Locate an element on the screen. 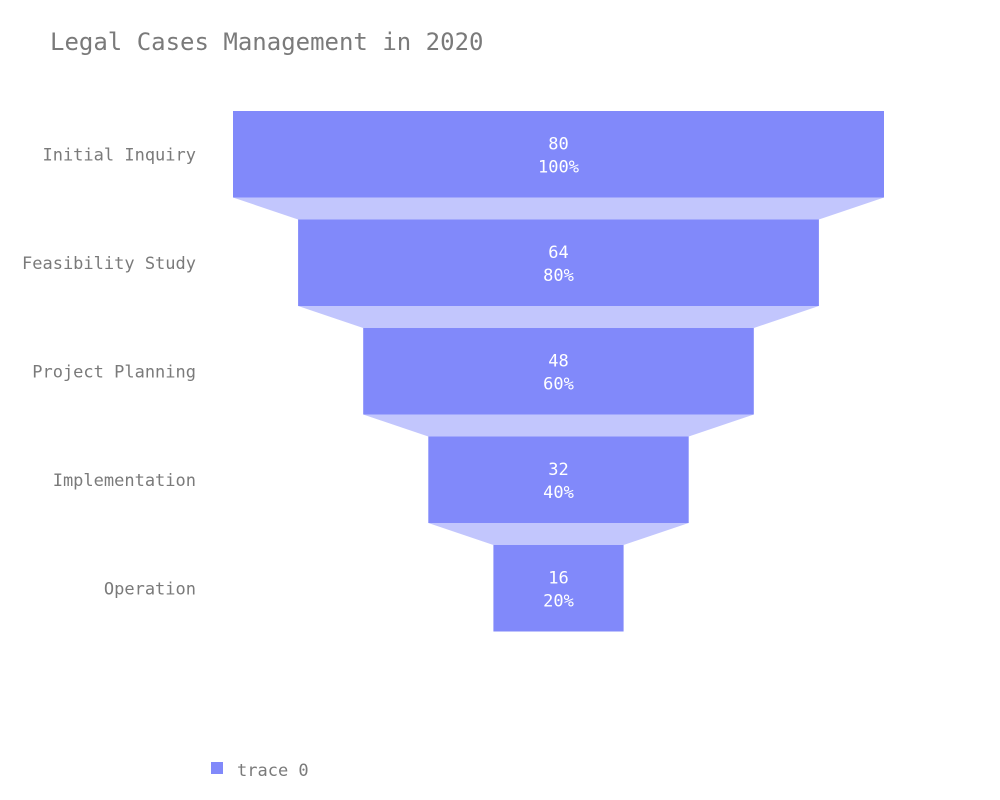 The height and width of the screenshot is (800, 1000). bar-percent-label: 20% is located at coordinates (558, 601).